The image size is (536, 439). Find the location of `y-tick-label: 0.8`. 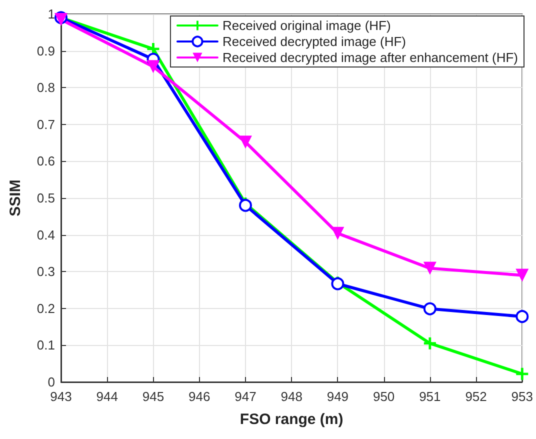

y-tick-label: 0.8 is located at coordinates (45, 88).